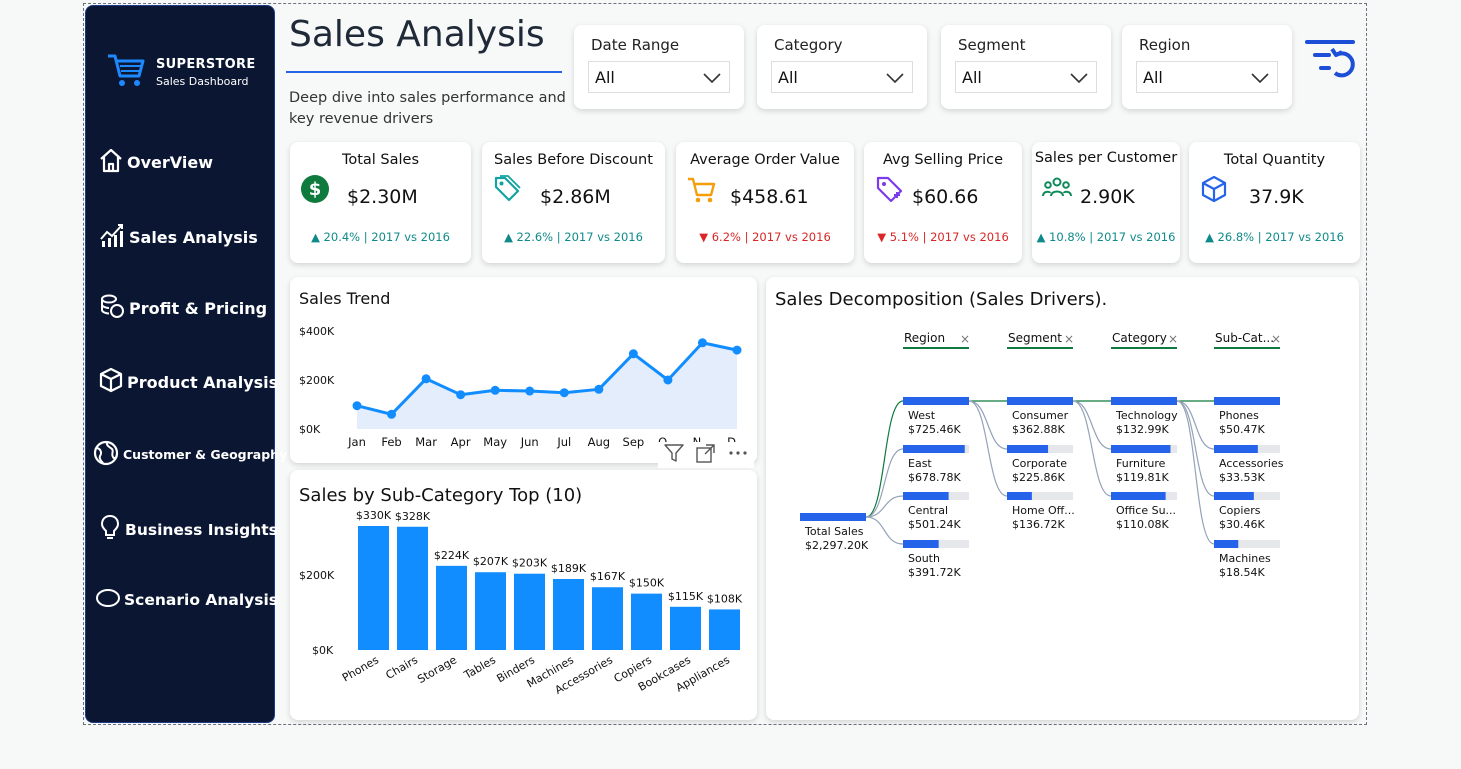 The height and width of the screenshot is (769, 1461). What do you see at coordinates (945, 197) in the screenshot?
I see `kpi-value: $60.66` at bounding box center [945, 197].